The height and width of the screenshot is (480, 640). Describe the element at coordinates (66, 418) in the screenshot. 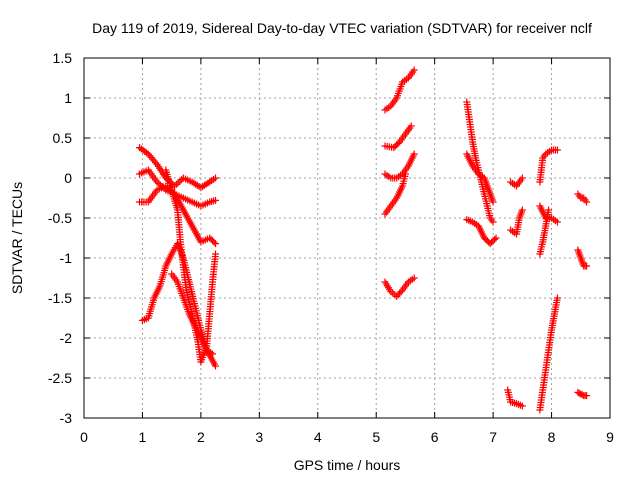

I see `y-tick-label: -3` at that location.